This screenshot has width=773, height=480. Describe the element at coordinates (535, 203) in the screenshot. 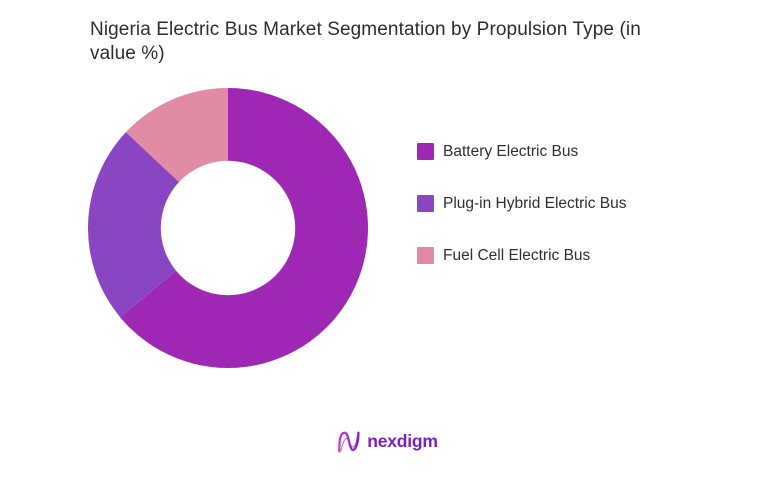

I see `legend-label: Plug-in Hybrid Electric Bus` at that location.